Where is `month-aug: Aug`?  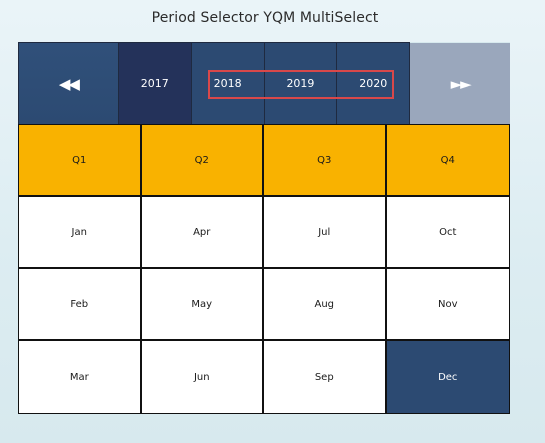
month-aug: Aug is located at coordinates (325, 305).